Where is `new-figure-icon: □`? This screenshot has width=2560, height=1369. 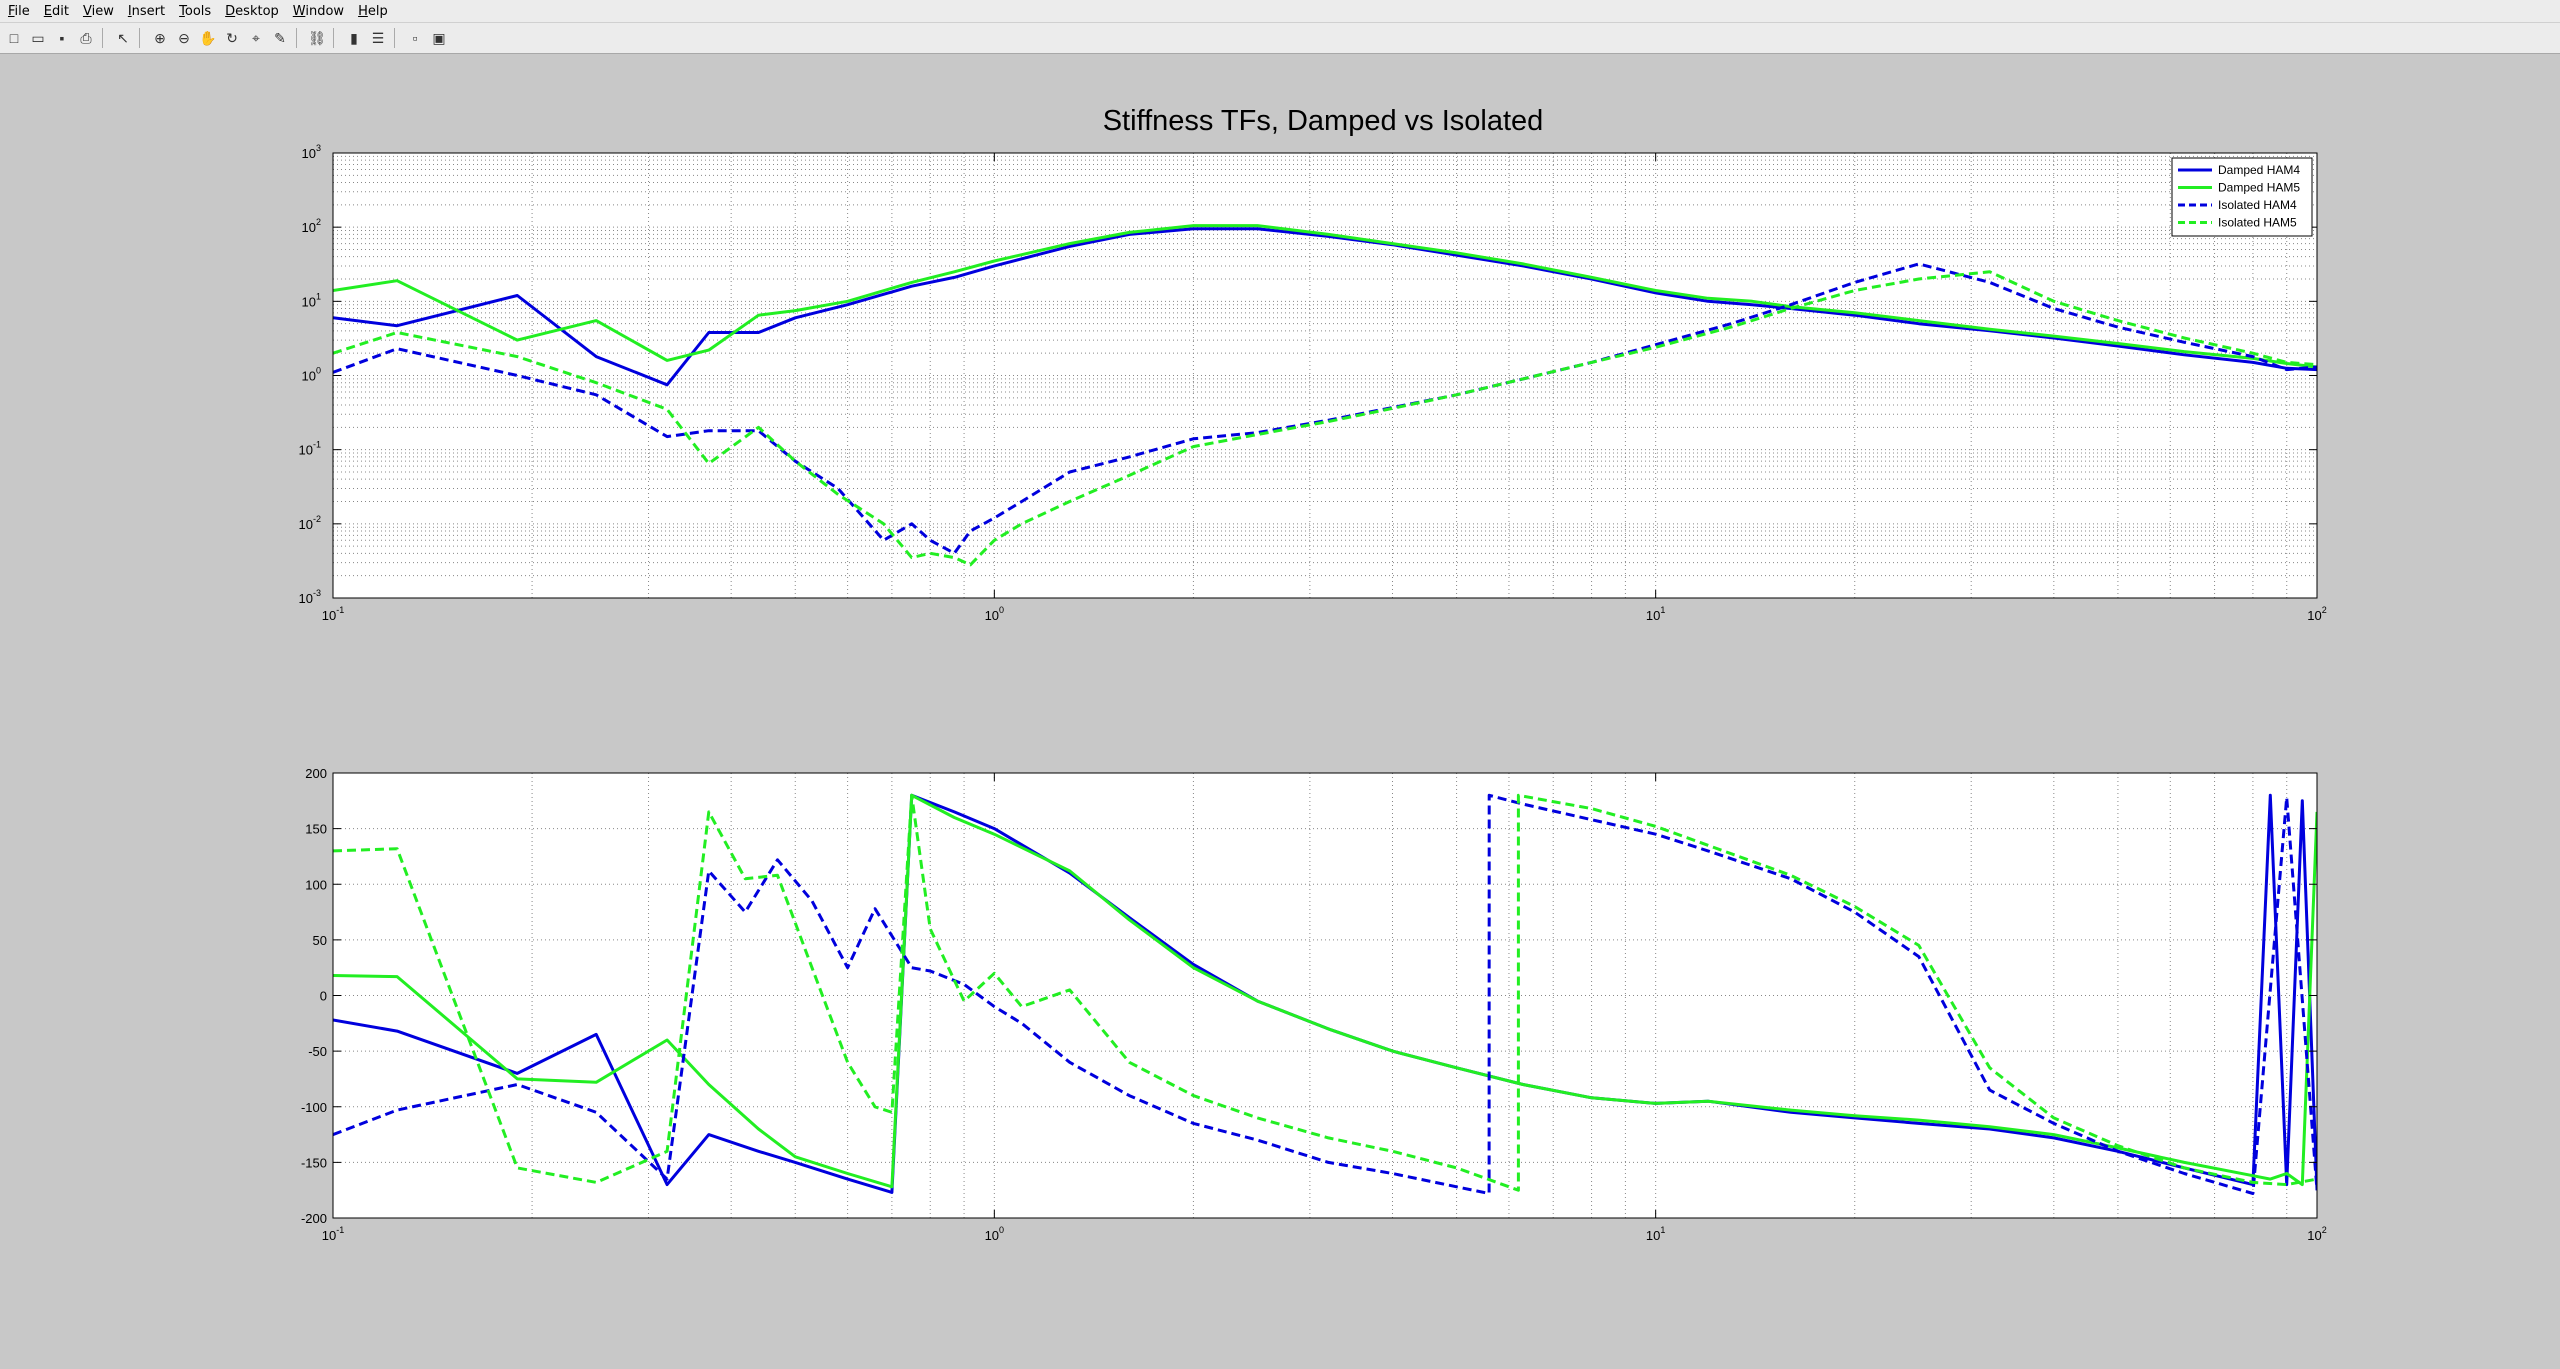 new-figure-icon: □ is located at coordinates (14, 38).